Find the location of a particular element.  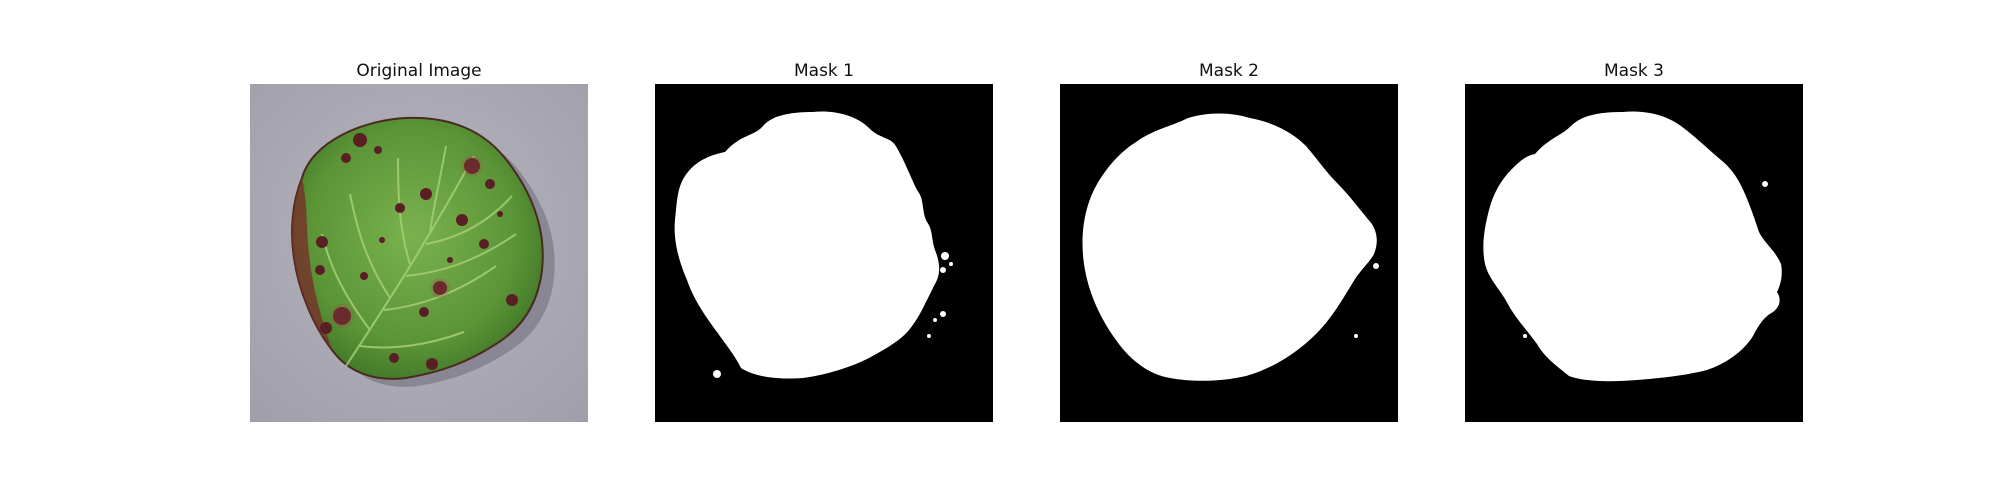

leaf-veins is located at coordinates (419, 256).